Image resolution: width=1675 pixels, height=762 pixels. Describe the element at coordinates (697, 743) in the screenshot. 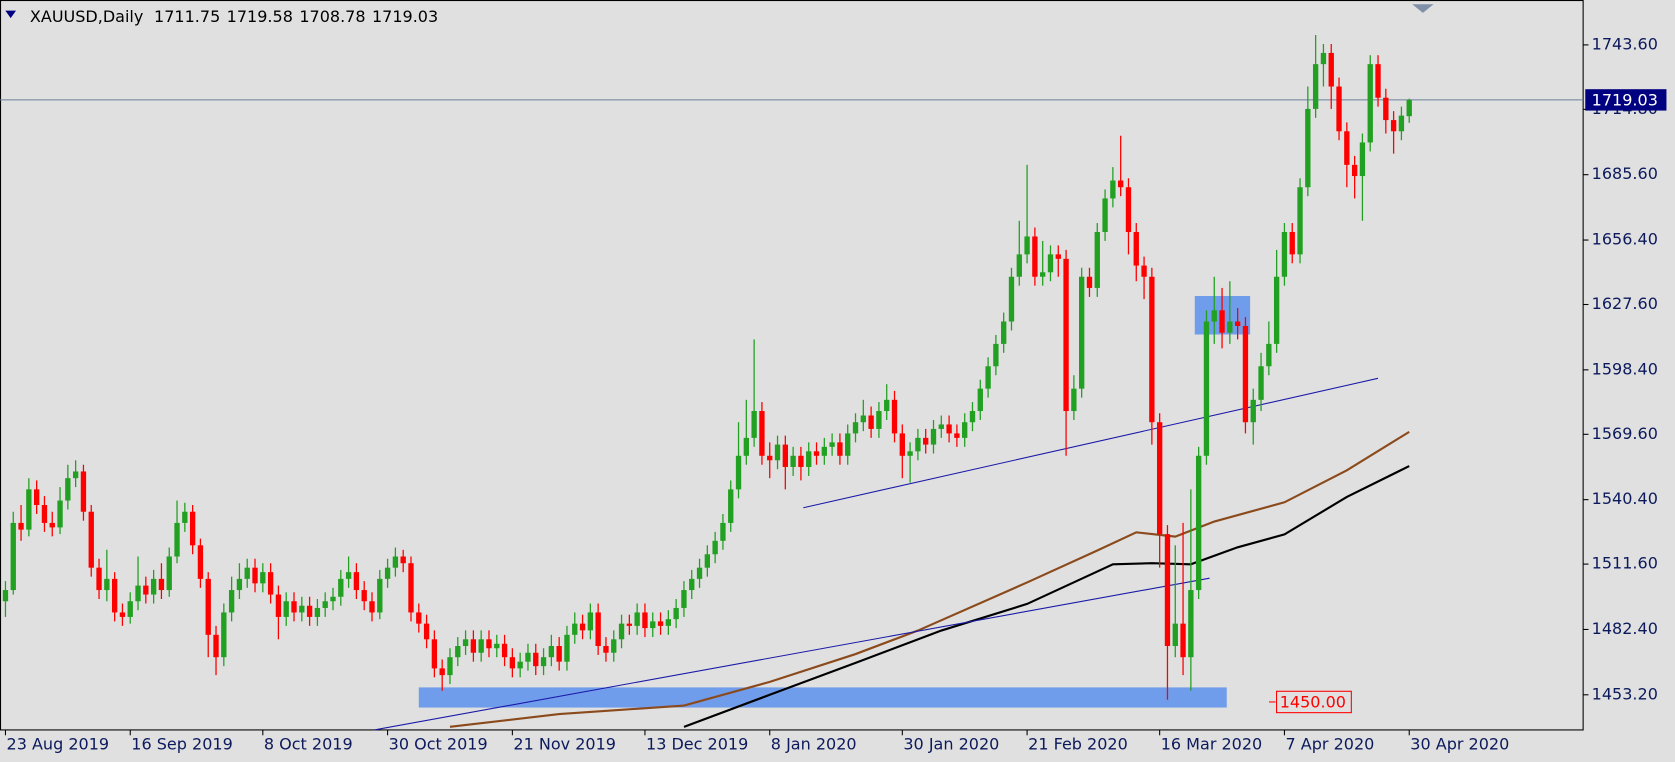

I see `x-tick-label: 13 Dec 2019` at that location.